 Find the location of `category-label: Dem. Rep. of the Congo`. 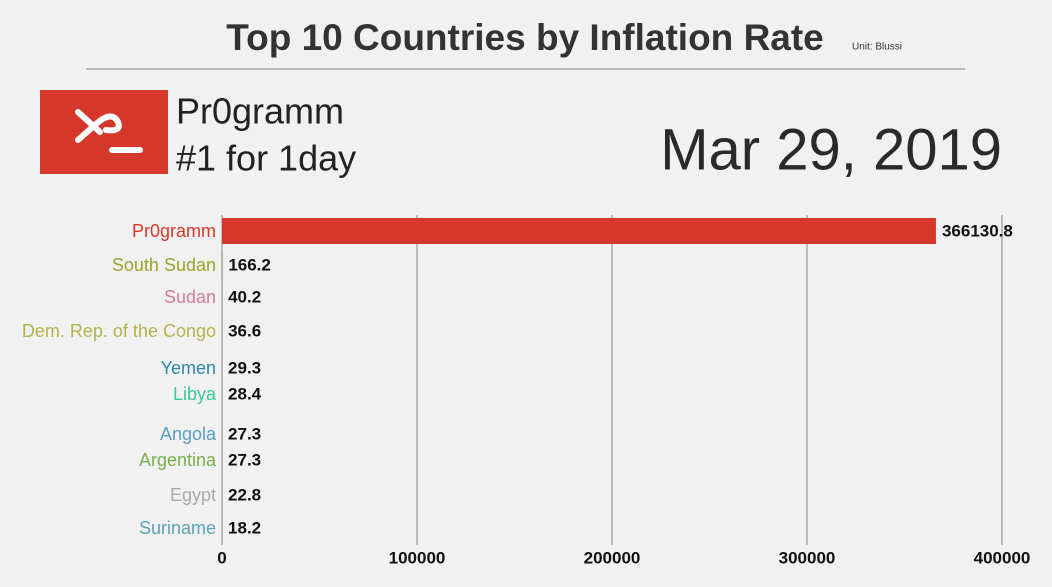

category-label: Dem. Rep. of the Congo is located at coordinates (119, 331).